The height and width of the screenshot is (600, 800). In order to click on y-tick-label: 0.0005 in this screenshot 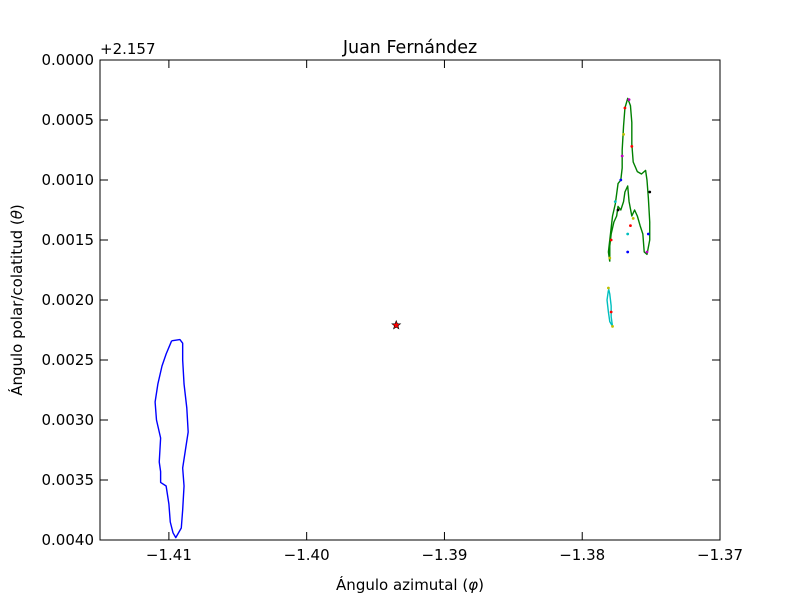, I will do `click(68, 120)`.